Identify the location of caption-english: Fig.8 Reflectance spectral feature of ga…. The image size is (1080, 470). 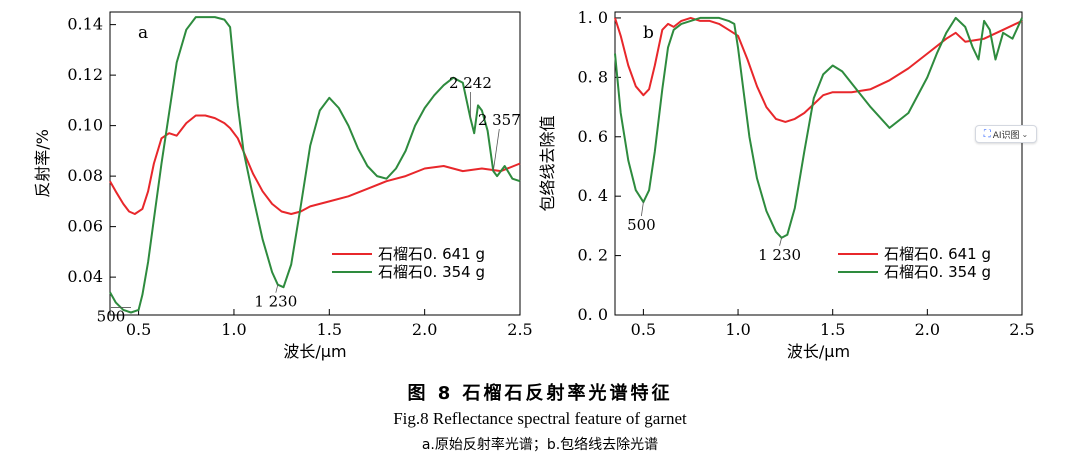
(540, 418).